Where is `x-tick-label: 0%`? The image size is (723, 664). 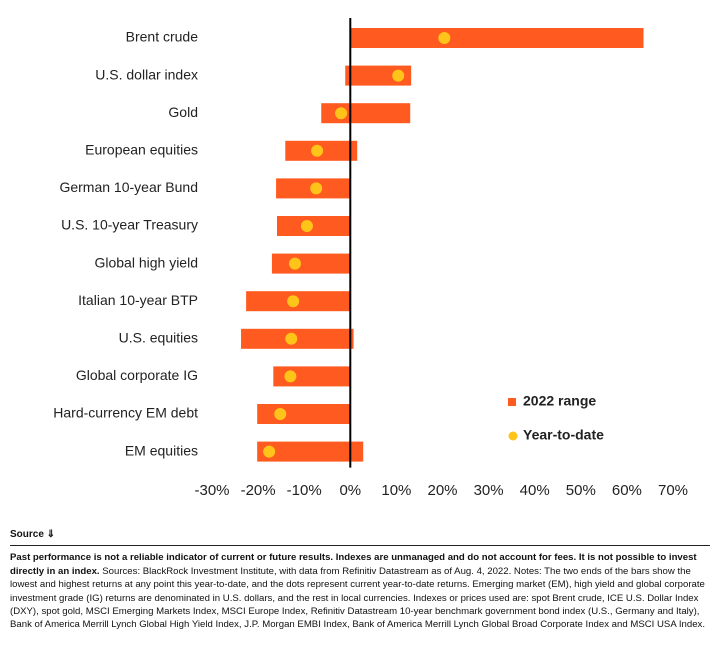
x-tick-label: 0% is located at coordinates (350, 490).